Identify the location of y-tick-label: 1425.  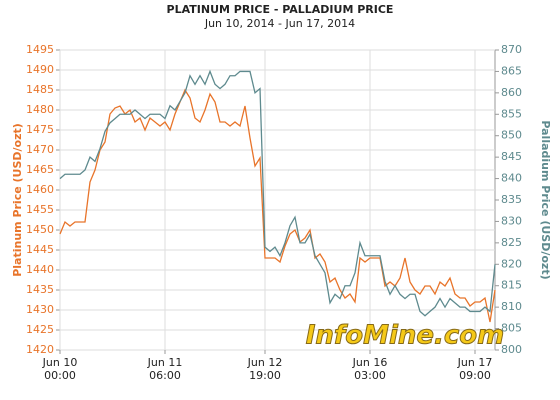
(40, 329).